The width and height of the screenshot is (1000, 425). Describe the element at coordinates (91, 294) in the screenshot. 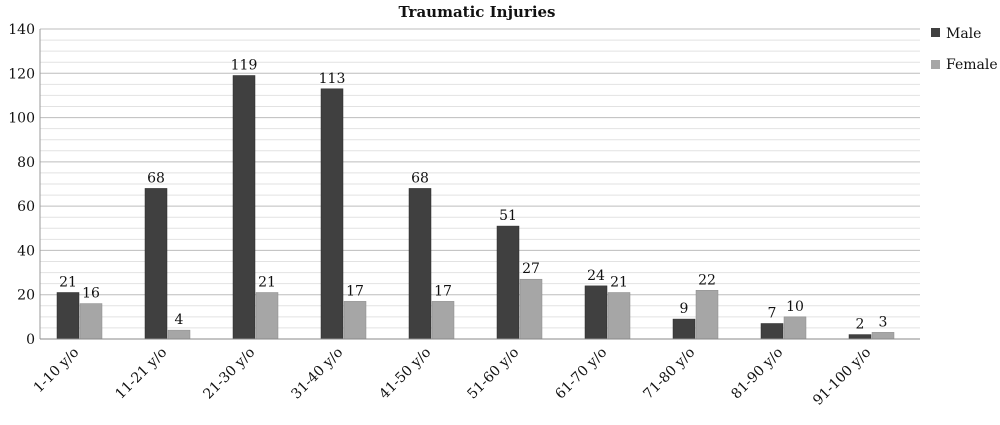

I see `data-label-female: 16` at that location.